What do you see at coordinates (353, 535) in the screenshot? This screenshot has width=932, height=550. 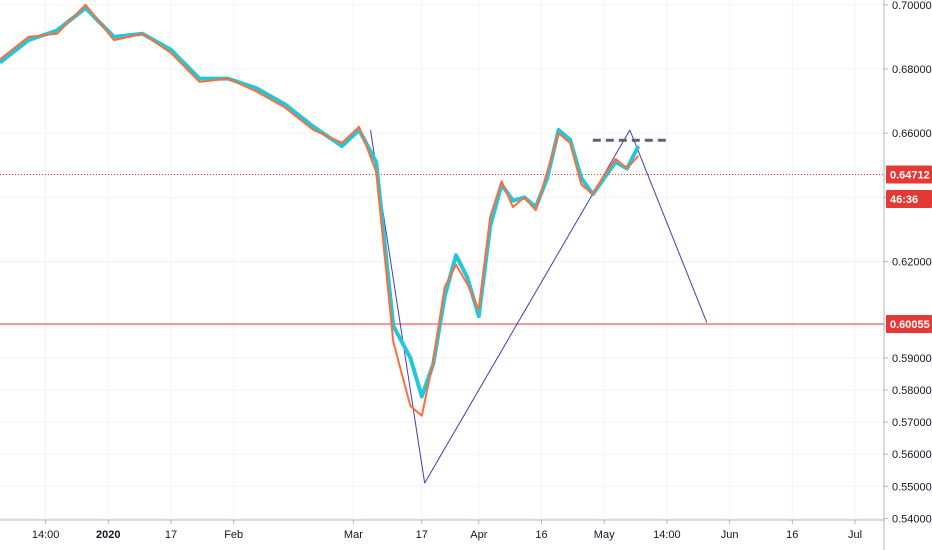 I see `x-tick-label: Mar` at bounding box center [353, 535].